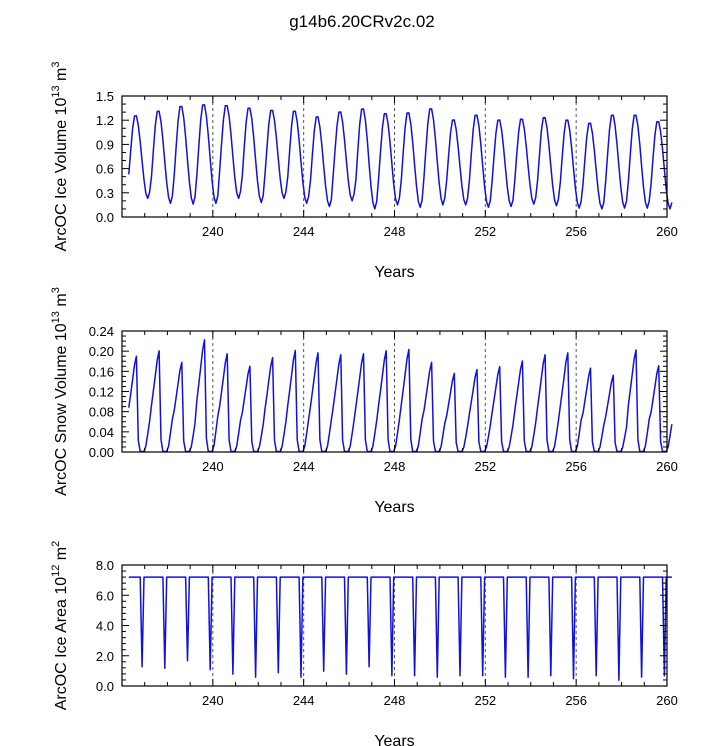  Describe the element at coordinates (61, 302) in the screenshot. I see `snow-volume-ylabel-part: m` at that location.